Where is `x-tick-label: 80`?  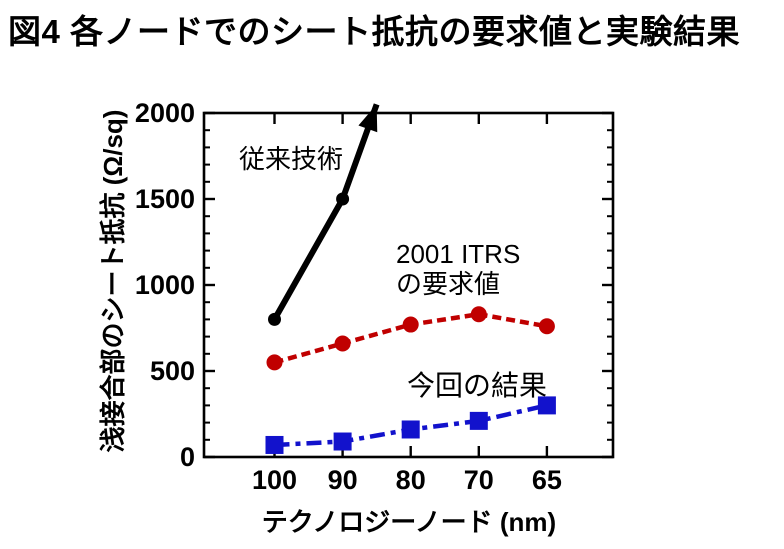
x-tick-label: 80 is located at coordinates (411, 480).